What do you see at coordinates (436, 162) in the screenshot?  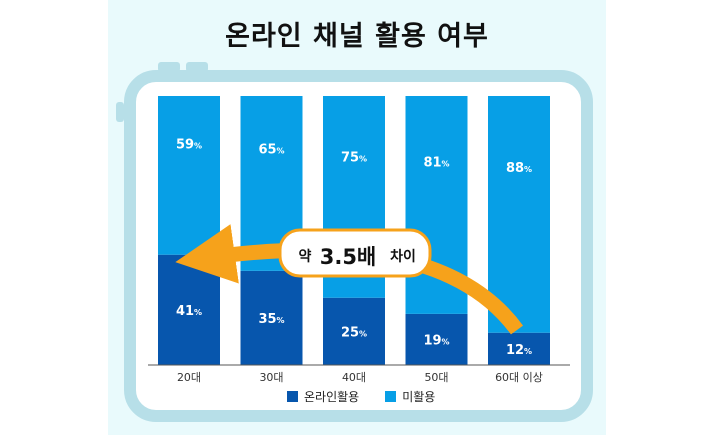 I see `data-label-non-use-3: 81%` at bounding box center [436, 162].